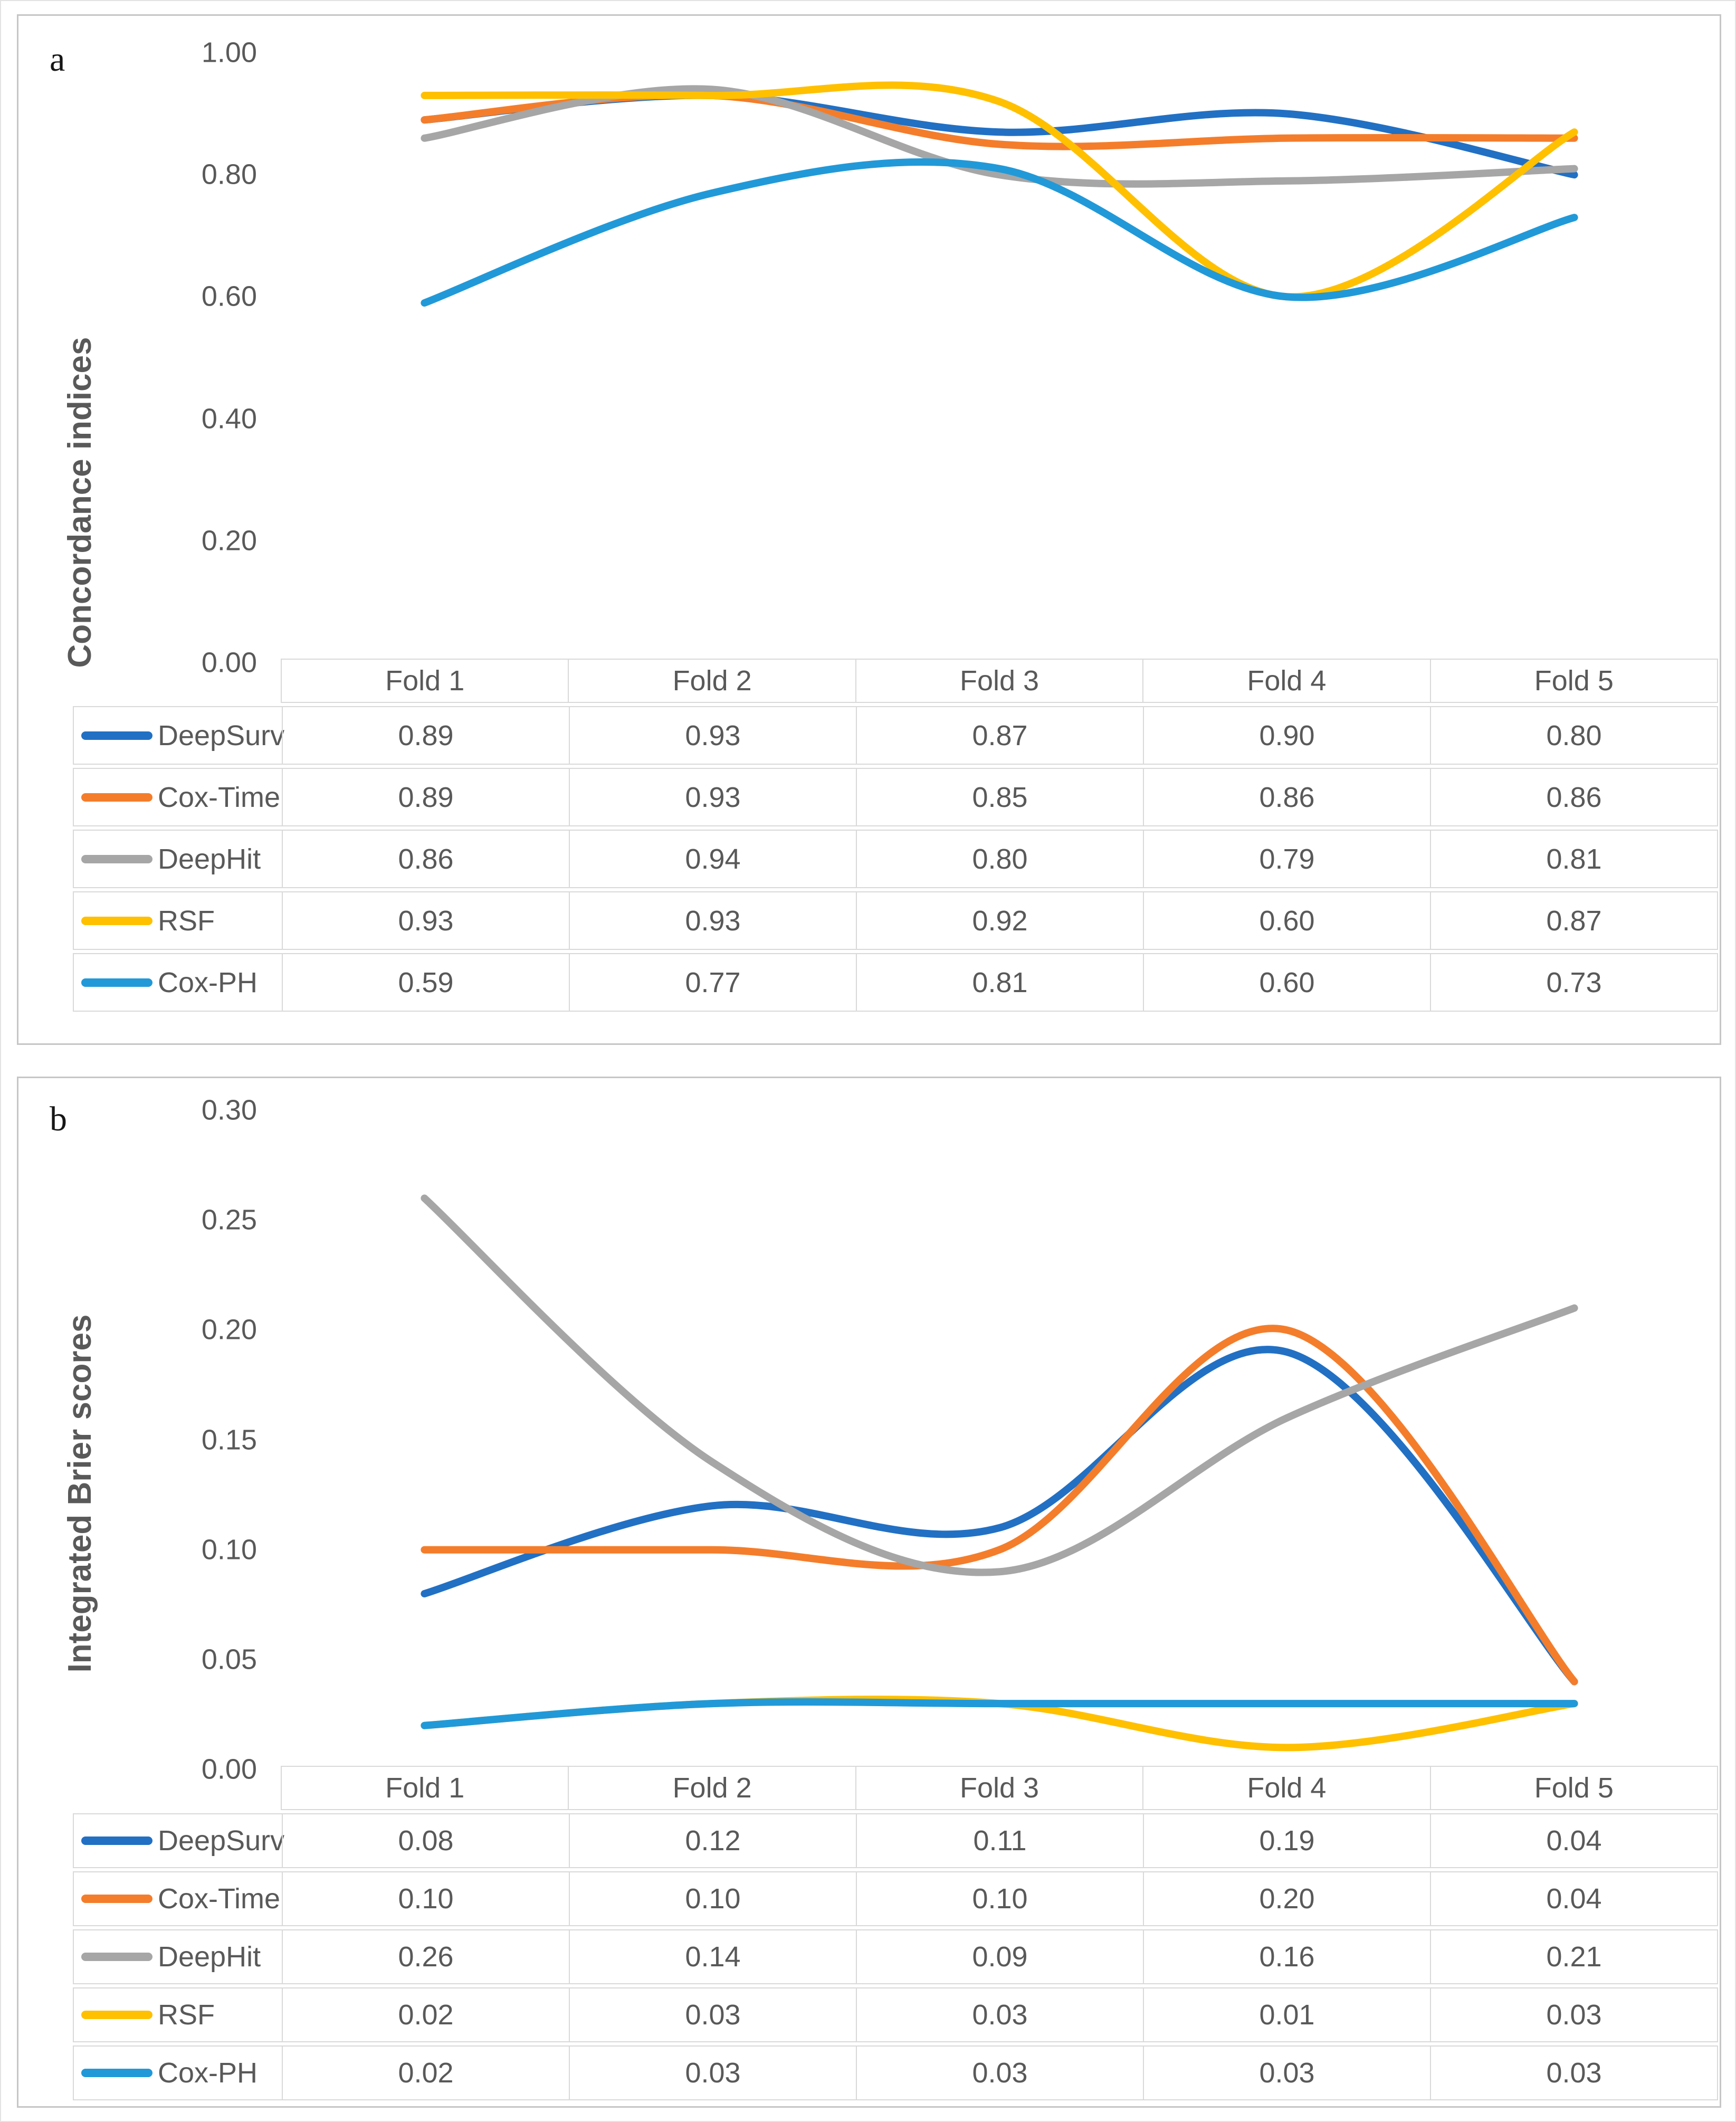 Image resolution: width=1736 pixels, height=2122 pixels. What do you see at coordinates (999, 1840) in the screenshot?
I see `table-value-cell: 0.11` at bounding box center [999, 1840].